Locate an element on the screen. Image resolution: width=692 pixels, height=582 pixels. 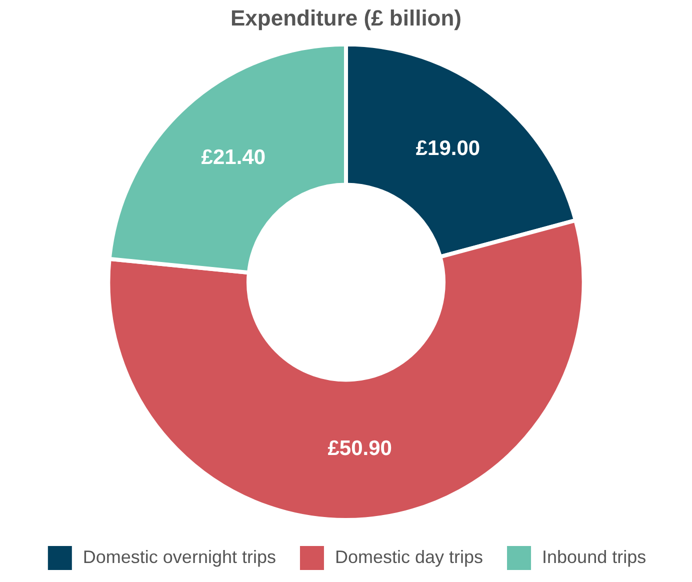
data-label: £19.00 is located at coordinates (448, 148).